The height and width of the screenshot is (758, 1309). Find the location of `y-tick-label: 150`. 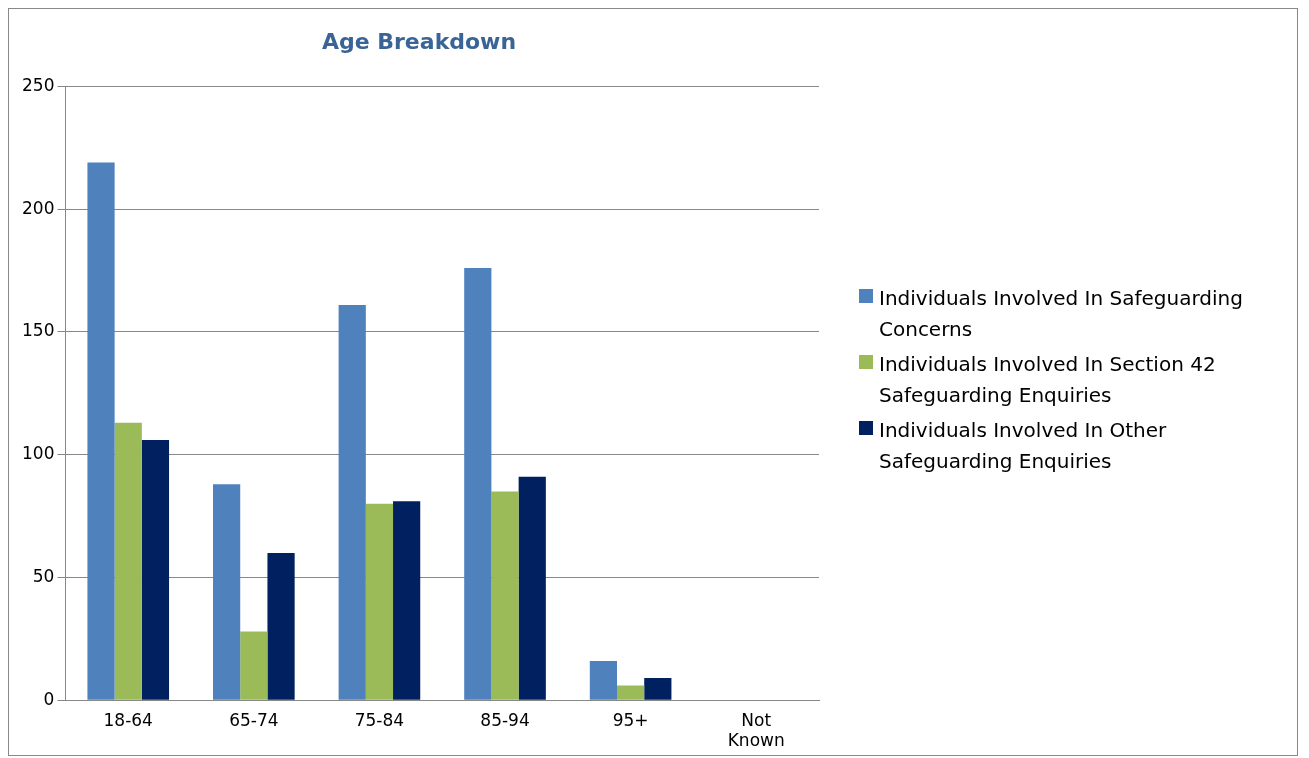

y-tick-label: 150 is located at coordinates (38, 329).